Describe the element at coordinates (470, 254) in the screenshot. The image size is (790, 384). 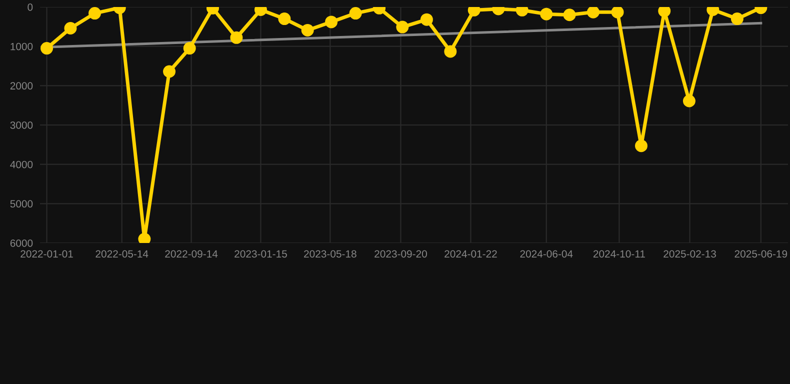
I see `x-tick-label: 2024-01-22` at that location.